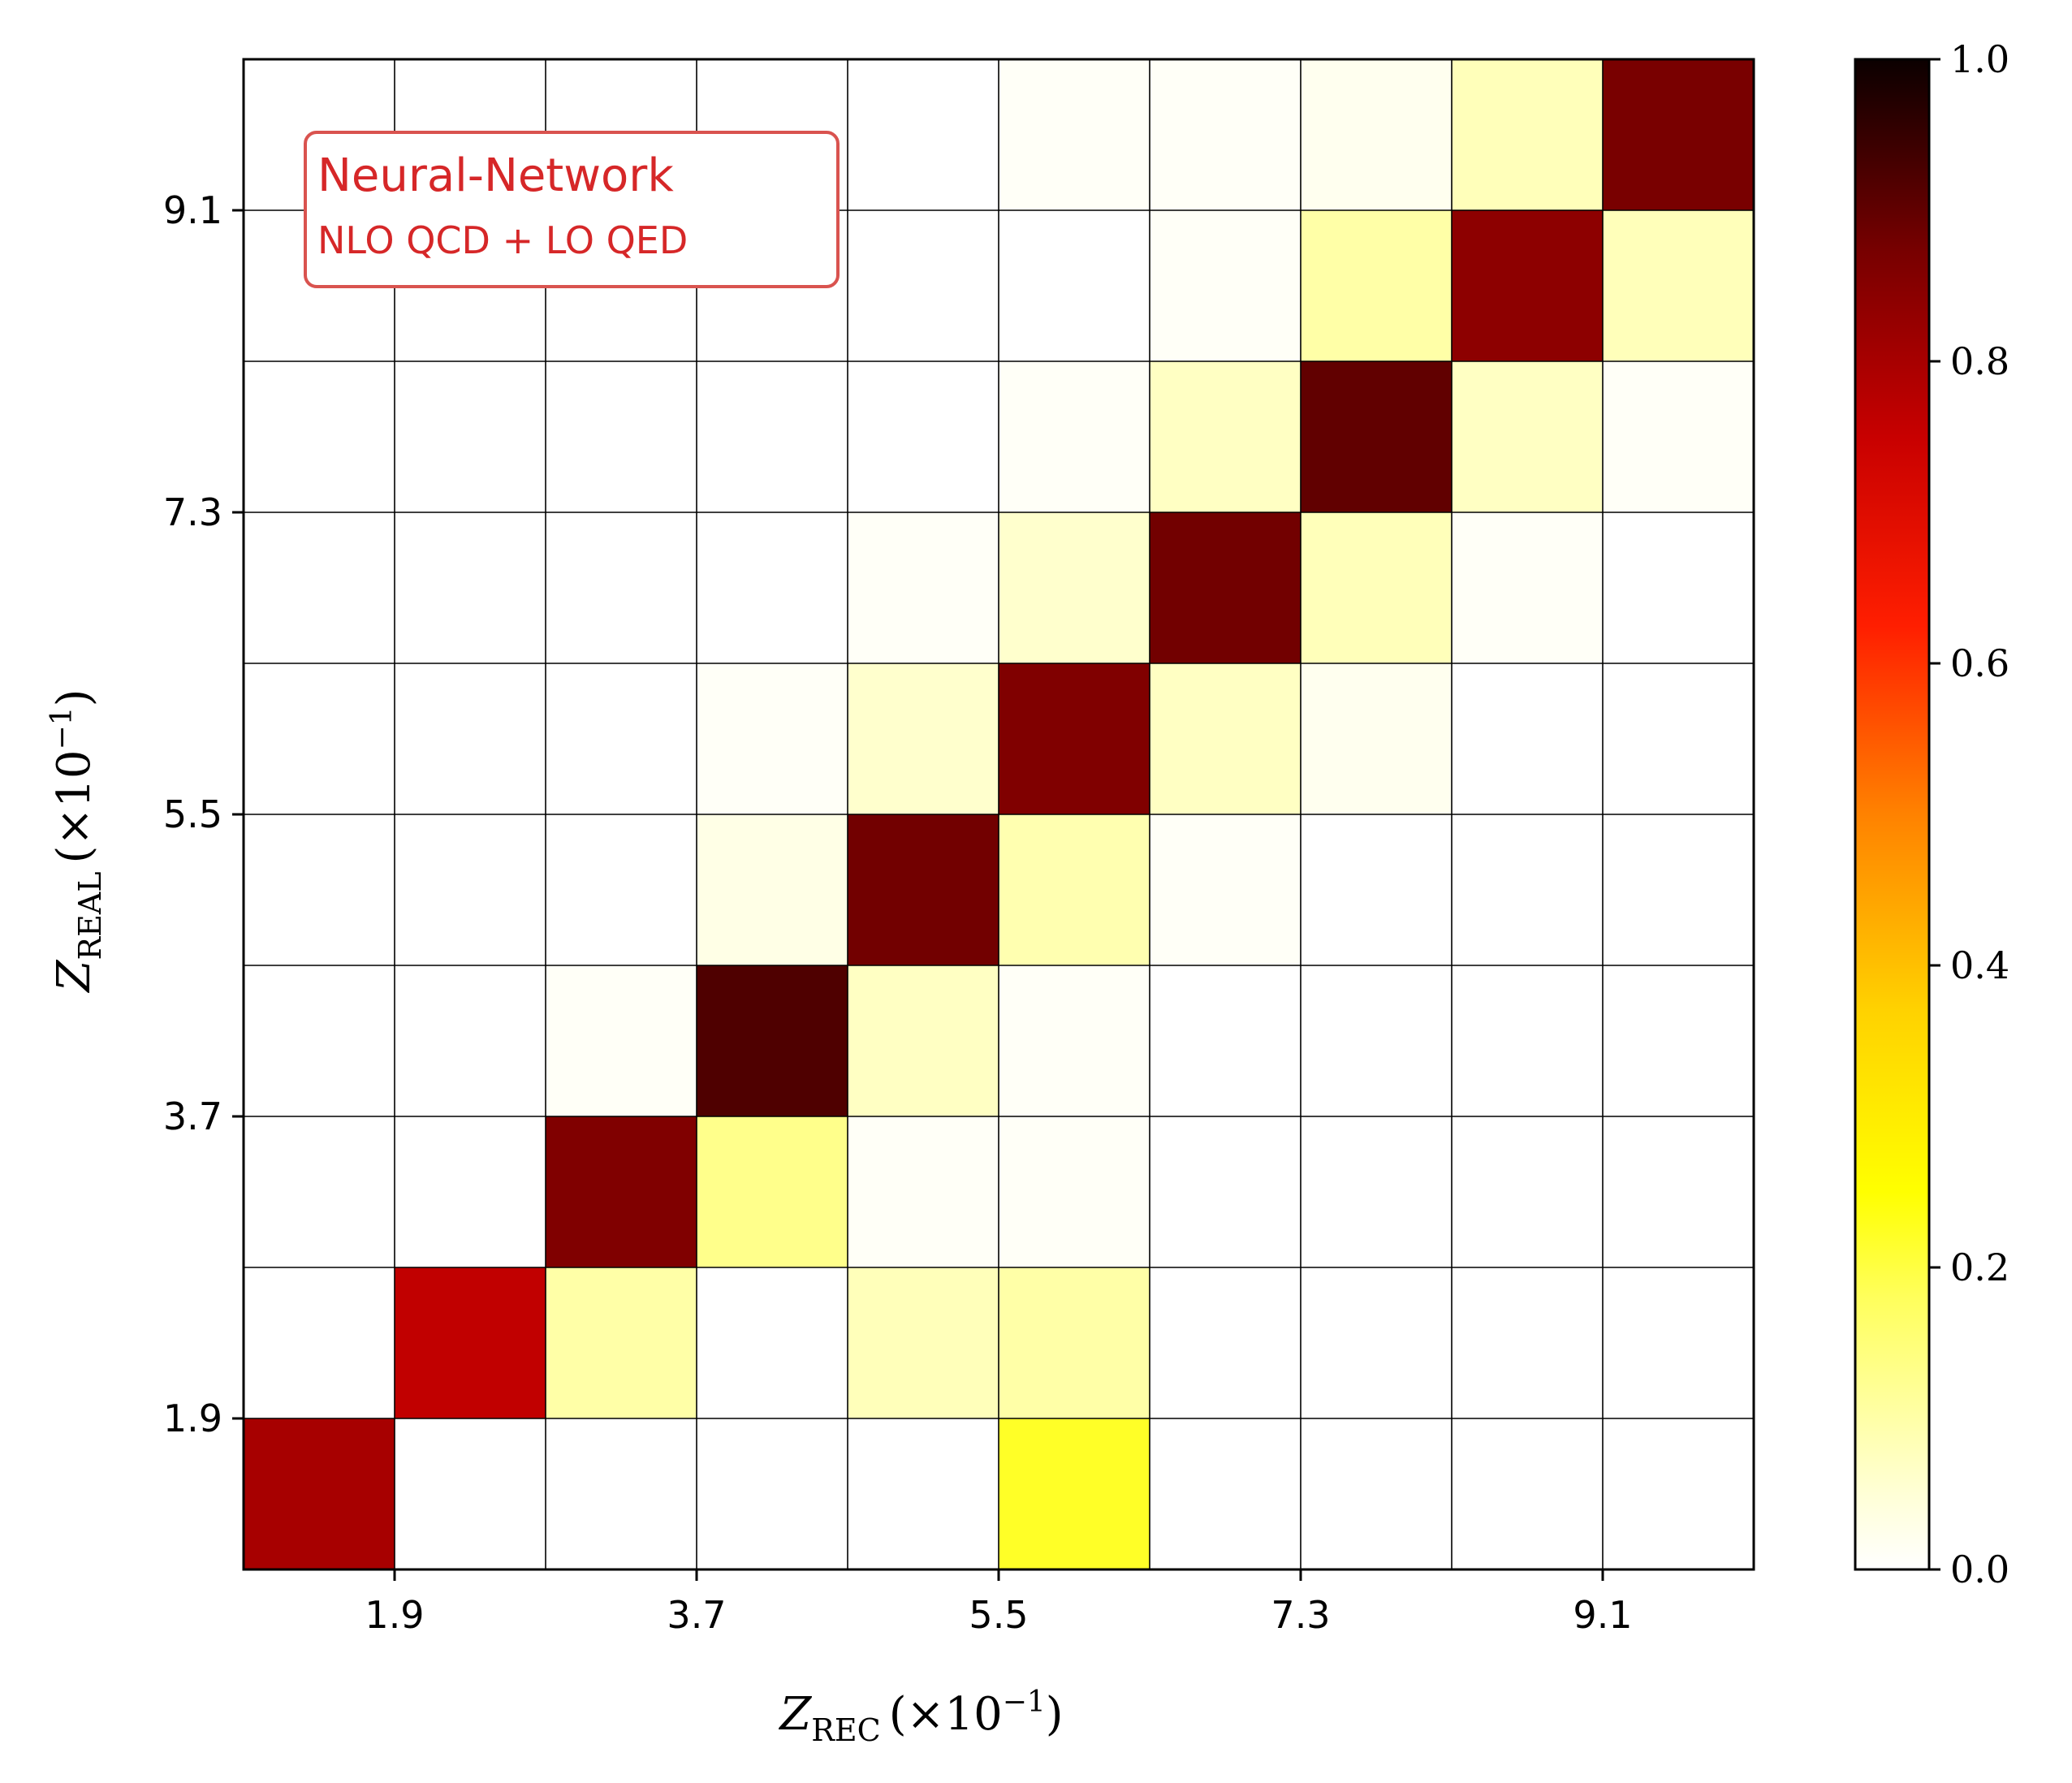 The height and width of the screenshot is (1783, 2072). Describe the element at coordinates (502, 240) in the screenshot. I see `annotation-subtitle: NLO QCD + LO QED` at that location.